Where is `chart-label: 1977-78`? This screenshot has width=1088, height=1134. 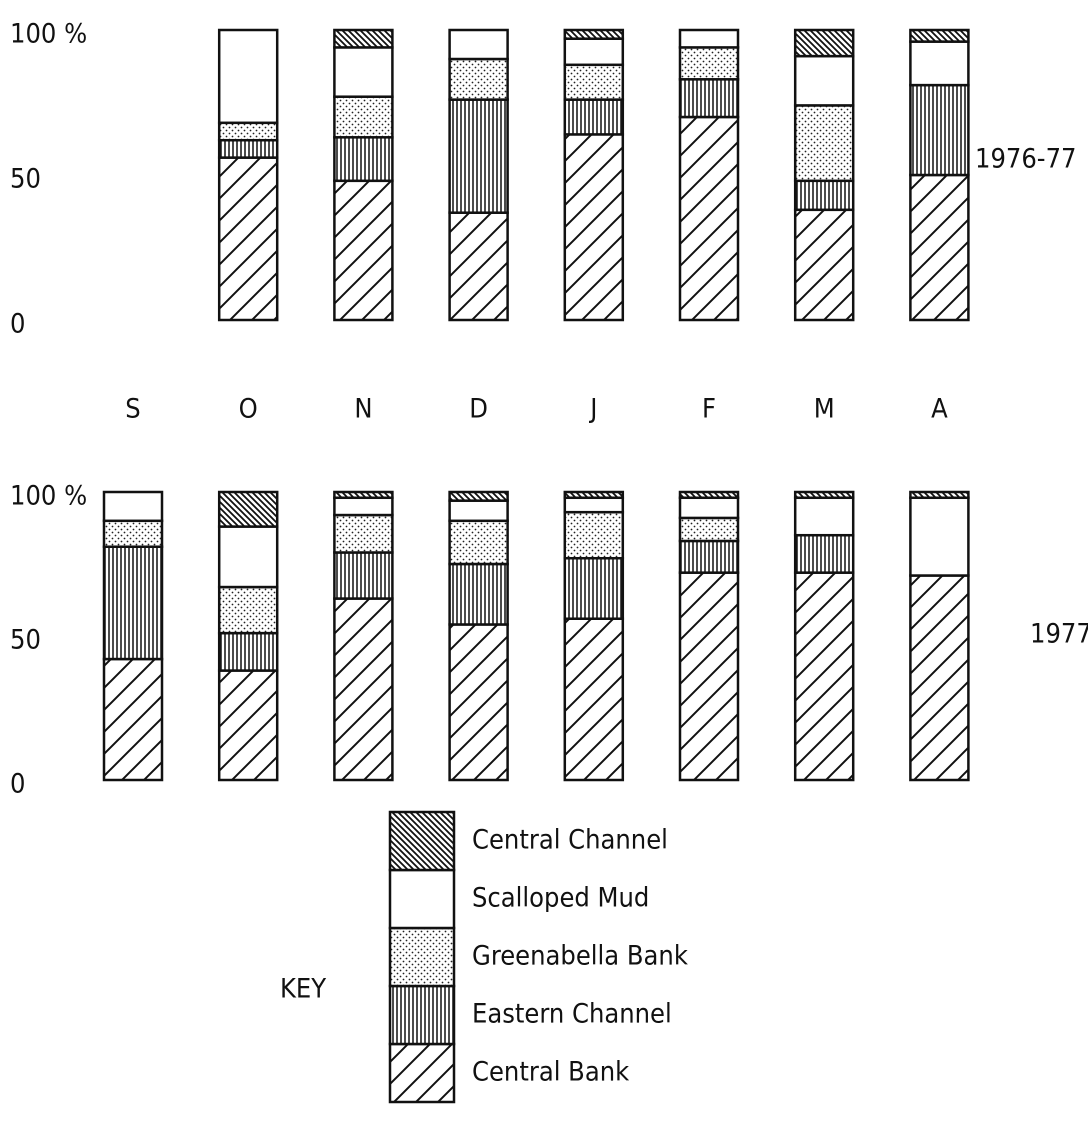 chart-label: 1977-78 is located at coordinates (1059, 634).